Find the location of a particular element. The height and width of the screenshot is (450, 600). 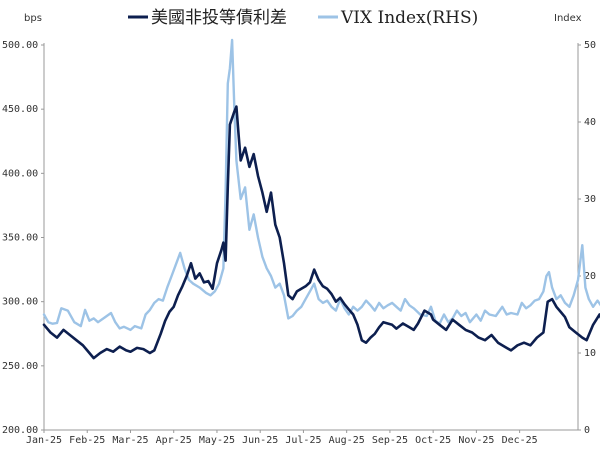

x-tick-label: Jul-25 is located at coordinates (303, 440).